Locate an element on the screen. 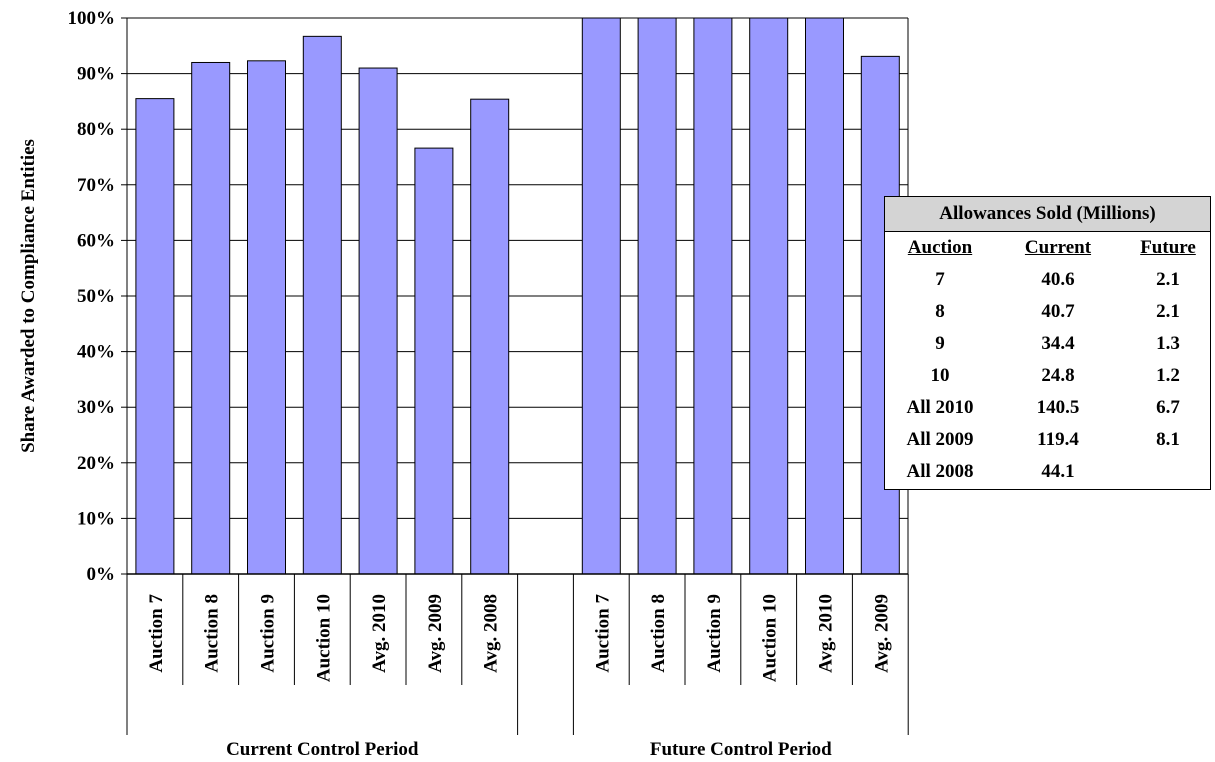  cell-auction: All 2010 is located at coordinates (940, 407).